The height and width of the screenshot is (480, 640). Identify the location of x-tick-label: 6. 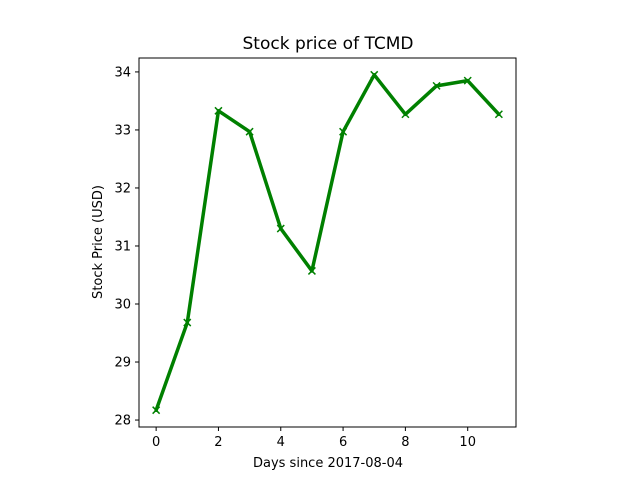
(343, 442).